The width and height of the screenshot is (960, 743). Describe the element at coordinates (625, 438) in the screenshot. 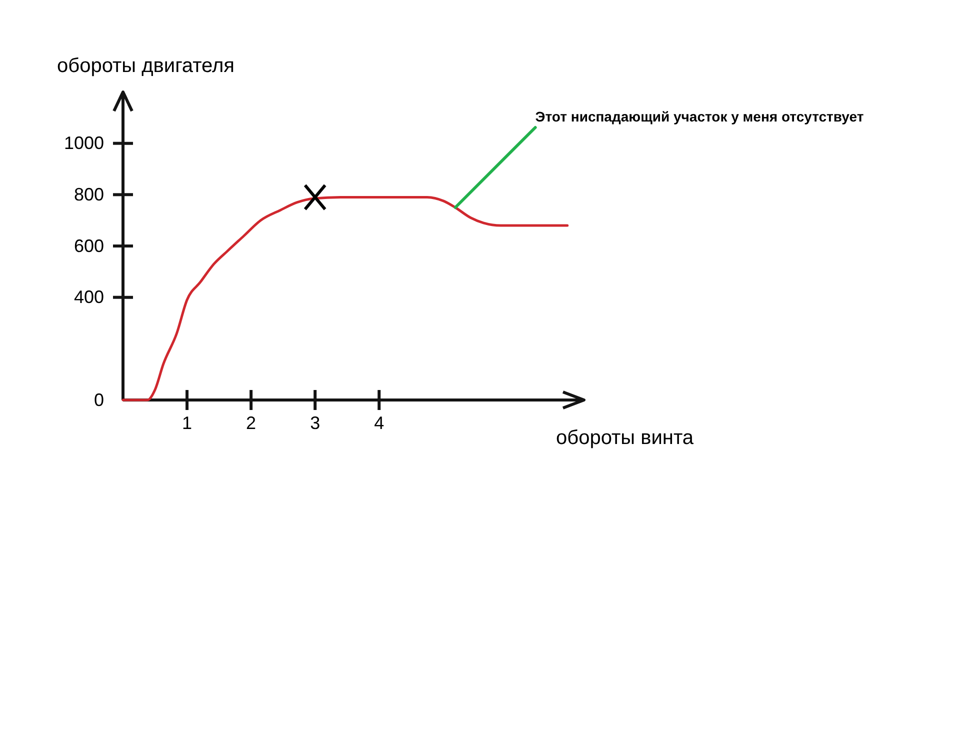

I see `x-axis-title: обороты винта` at that location.